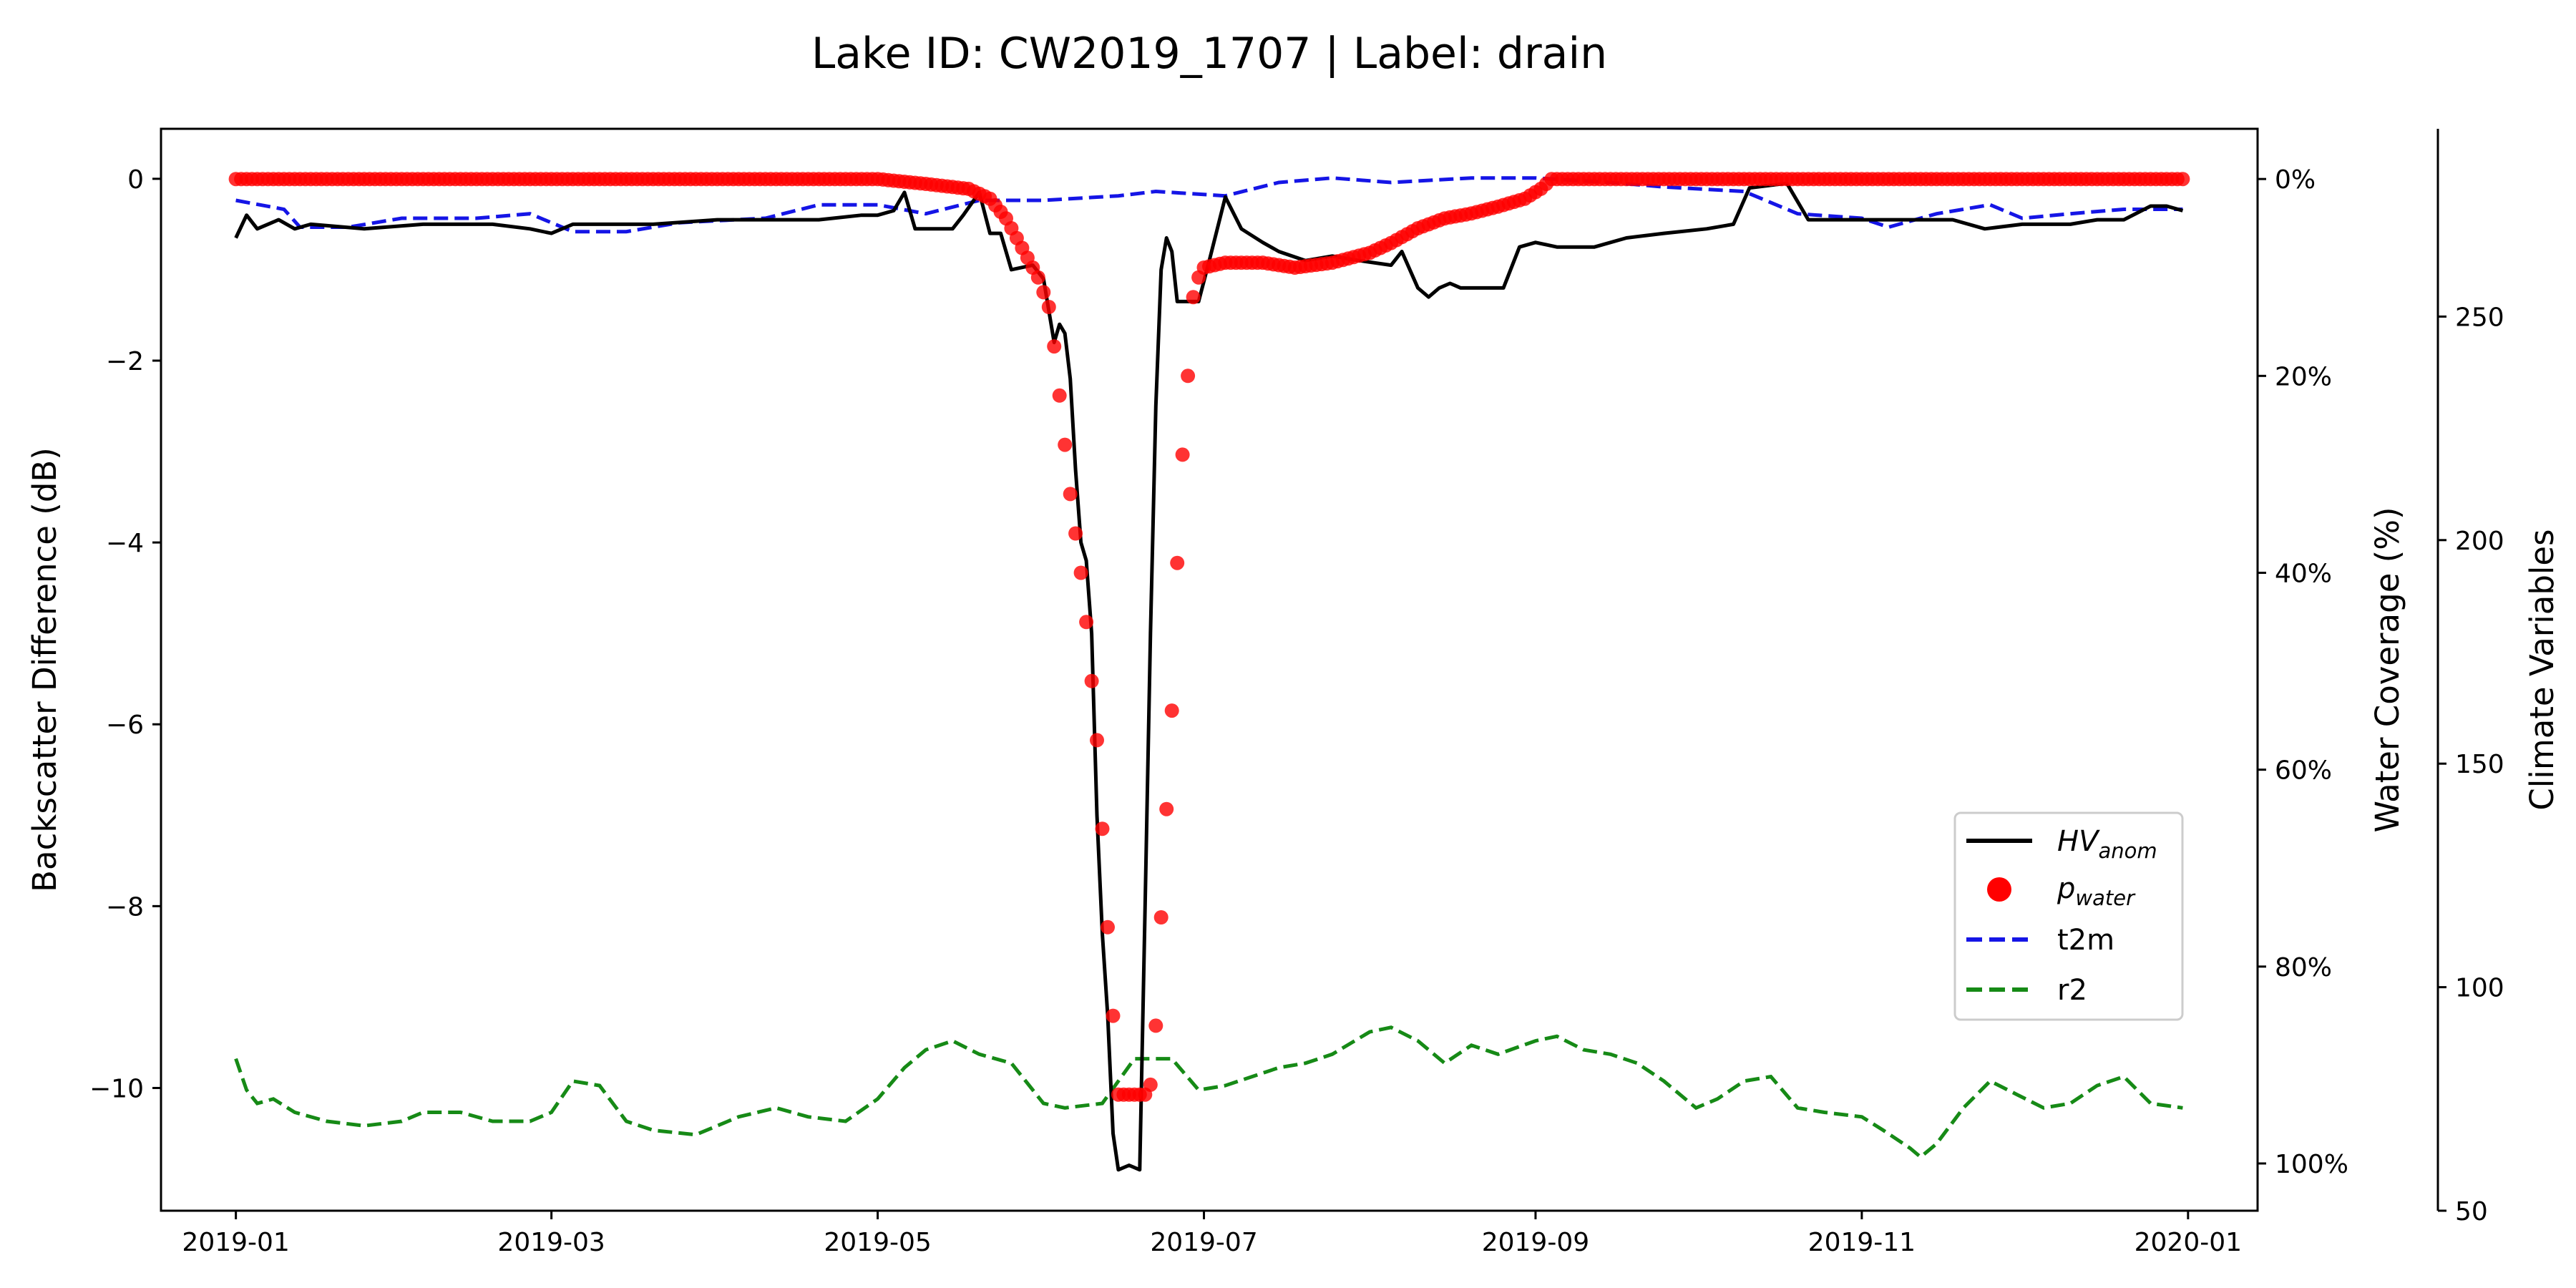 This screenshot has width=2576, height=1288. I want to click on legend-swatch-pwater, so click(1999, 889).